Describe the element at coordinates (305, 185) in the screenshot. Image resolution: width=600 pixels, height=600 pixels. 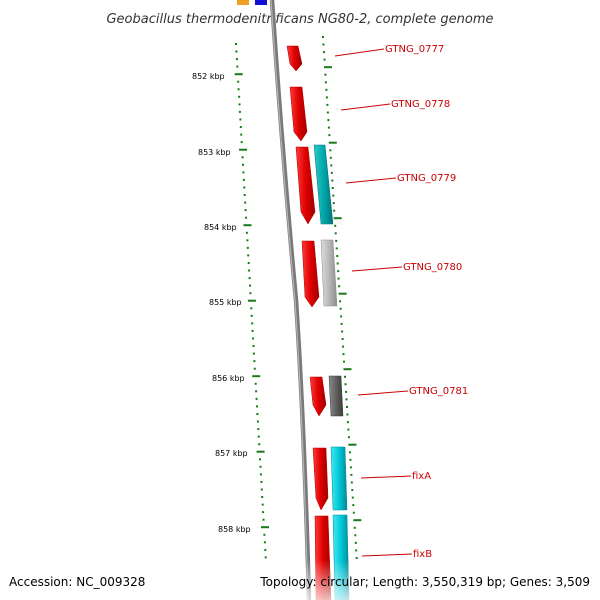
I see `cds-arrow-gtng0779` at that location.